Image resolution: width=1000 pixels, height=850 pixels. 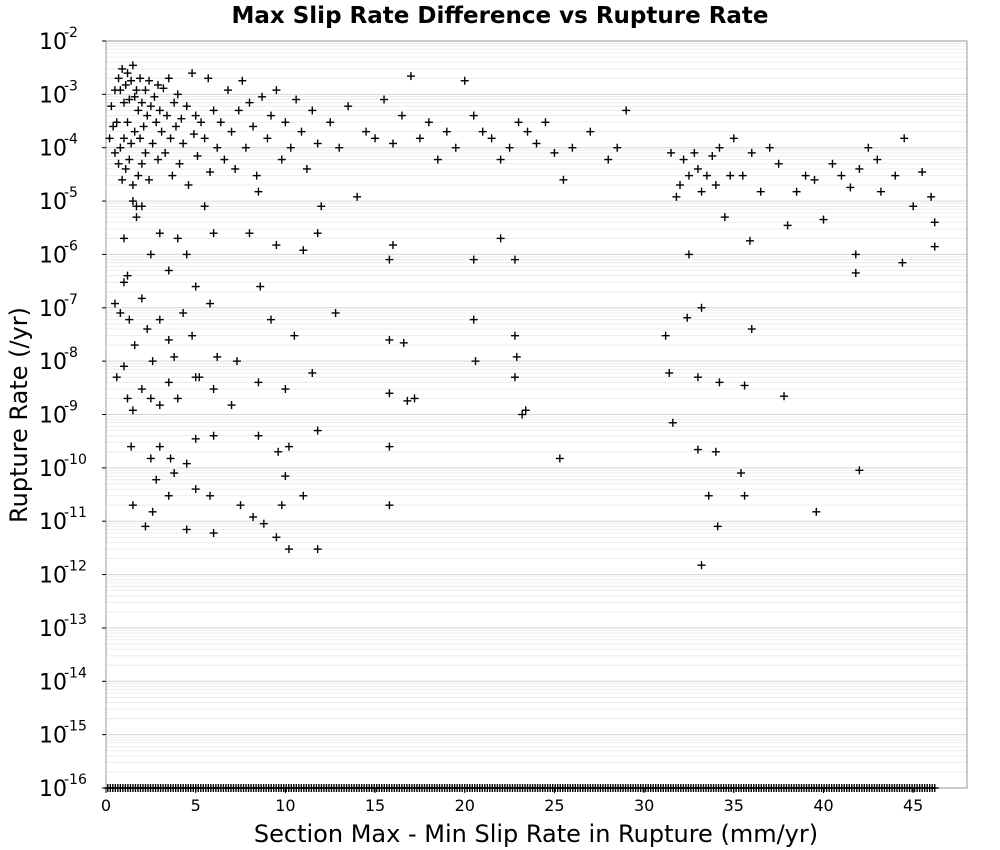 I want to click on x-tick-label: 45, so click(x=913, y=805).